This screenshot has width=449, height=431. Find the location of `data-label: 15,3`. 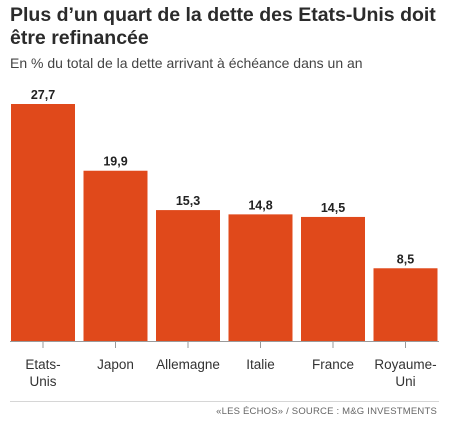

data-label: 15,3 is located at coordinates (188, 201).